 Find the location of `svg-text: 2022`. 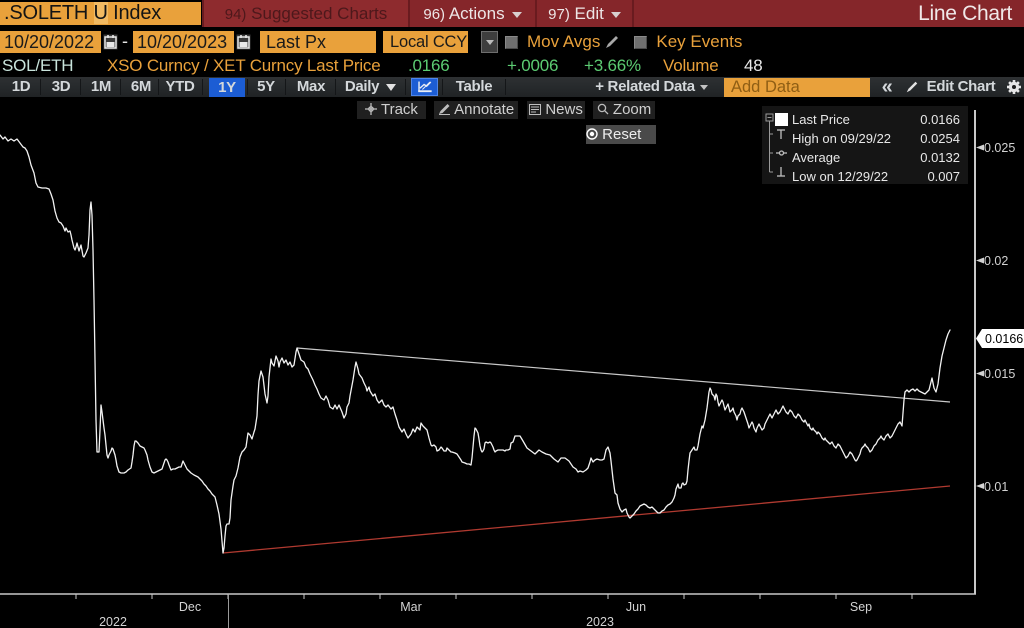

svg-text: 2022 is located at coordinates (113, 621).